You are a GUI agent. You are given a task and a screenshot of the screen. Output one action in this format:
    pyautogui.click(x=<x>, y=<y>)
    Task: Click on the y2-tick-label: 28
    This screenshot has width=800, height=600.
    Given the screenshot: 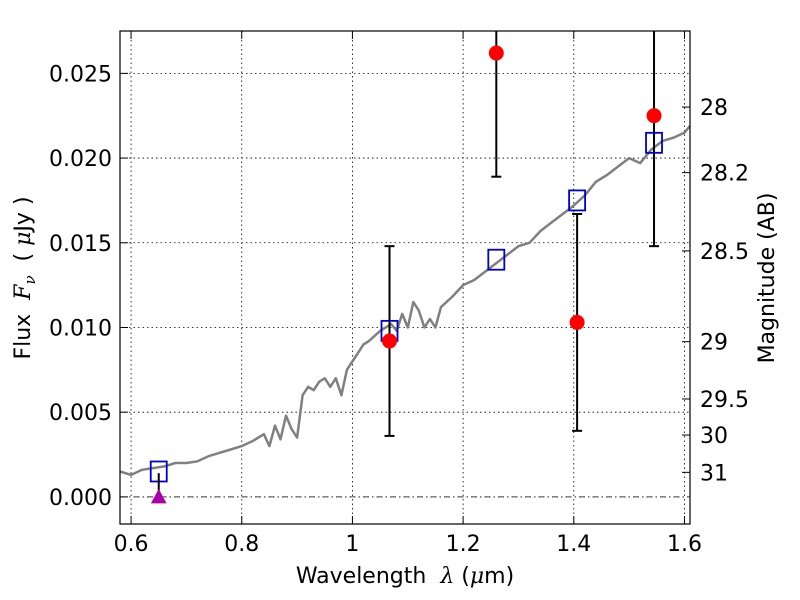 What is the action you would take?
    pyautogui.click(x=714, y=108)
    